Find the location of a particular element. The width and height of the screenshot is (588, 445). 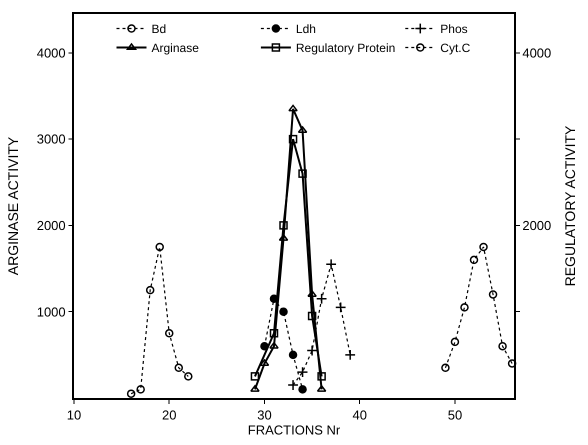

y2-tick-label: 4000 is located at coordinates (537, 52).